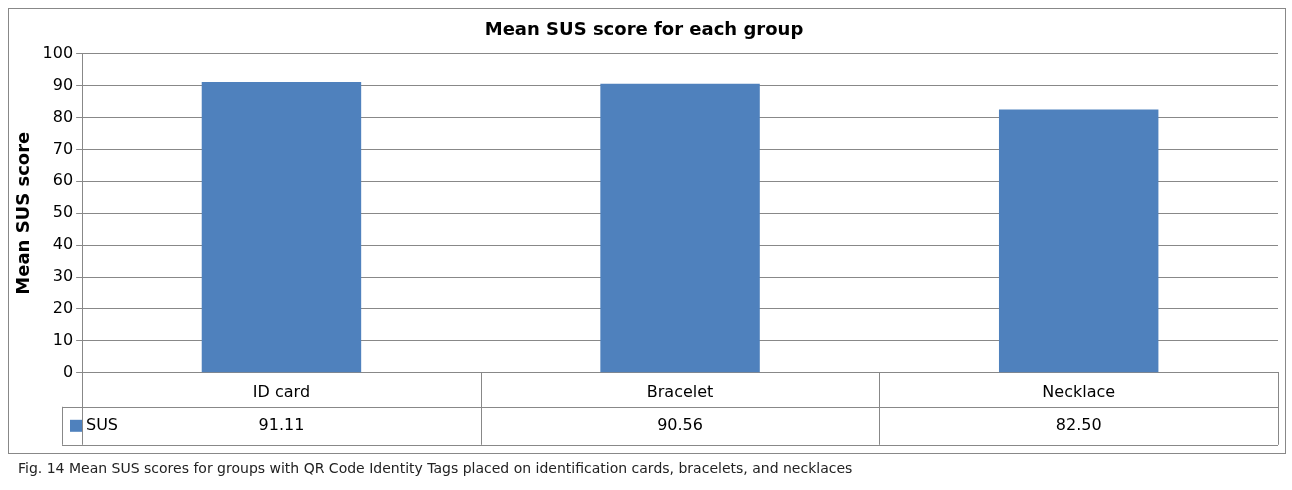 Image resolution: width=1292 pixels, height=490 pixels. I want to click on legend-label: SUS, so click(102, 424).